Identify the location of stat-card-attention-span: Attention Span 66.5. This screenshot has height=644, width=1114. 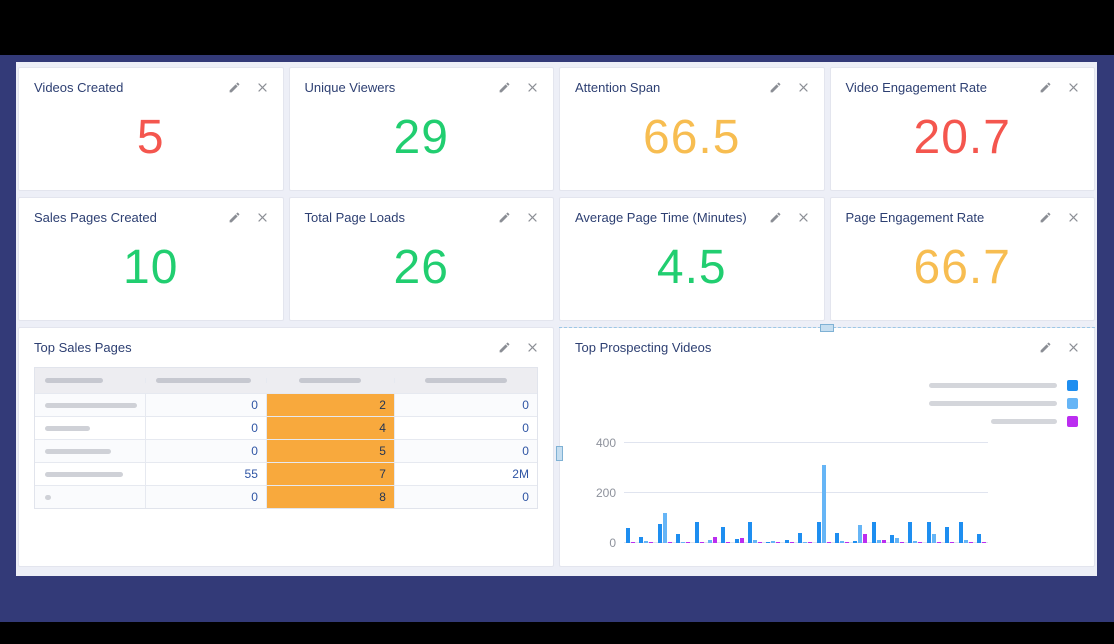
(692, 129).